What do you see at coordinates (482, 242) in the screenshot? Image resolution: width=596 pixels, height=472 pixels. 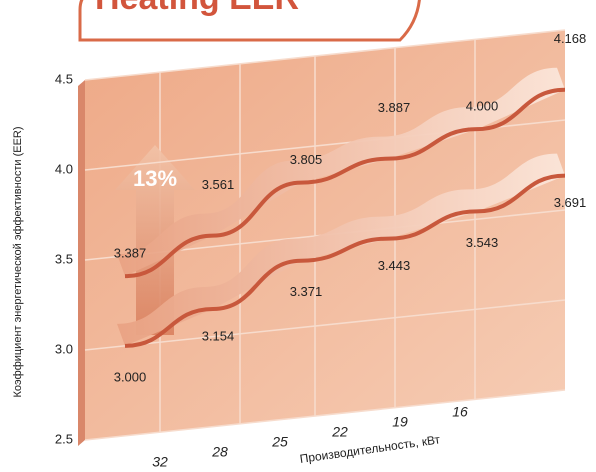 I see `value-label: 3.543` at bounding box center [482, 242].